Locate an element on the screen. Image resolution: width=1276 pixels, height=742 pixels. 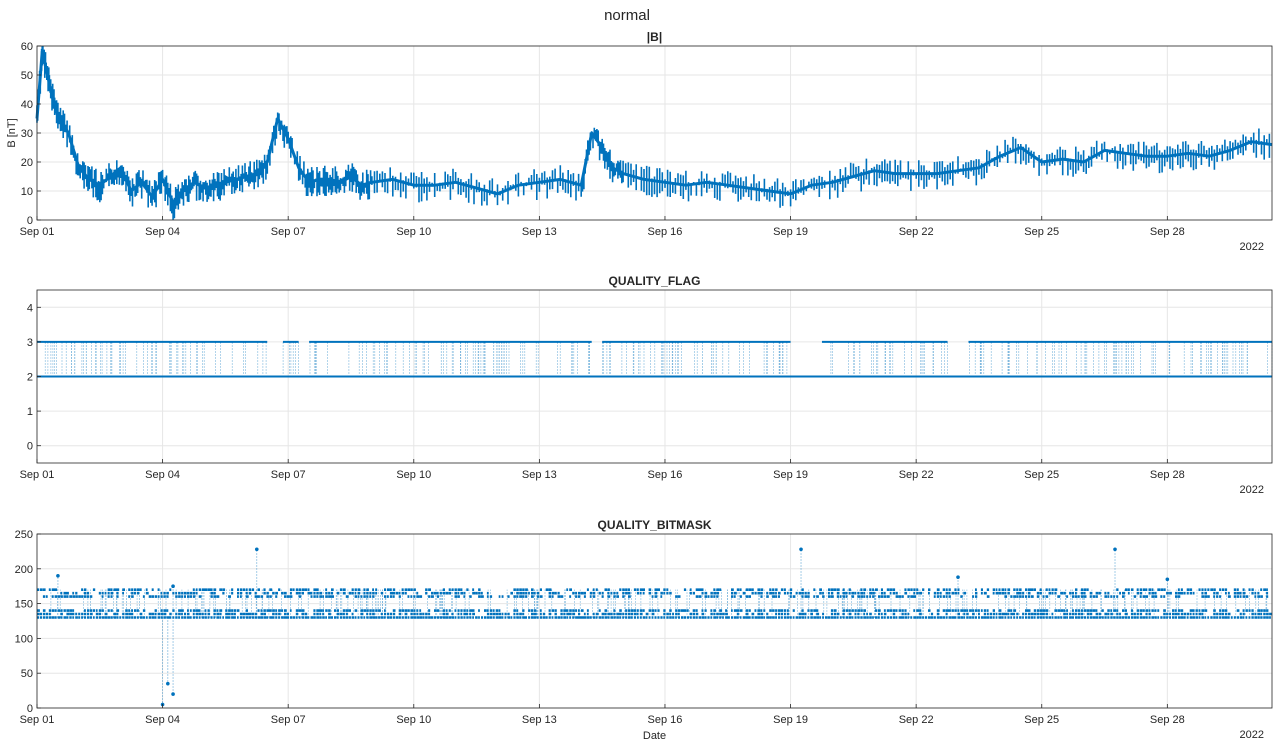
year-label-quality-bitmask: 2022 is located at coordinates (1252, 735).